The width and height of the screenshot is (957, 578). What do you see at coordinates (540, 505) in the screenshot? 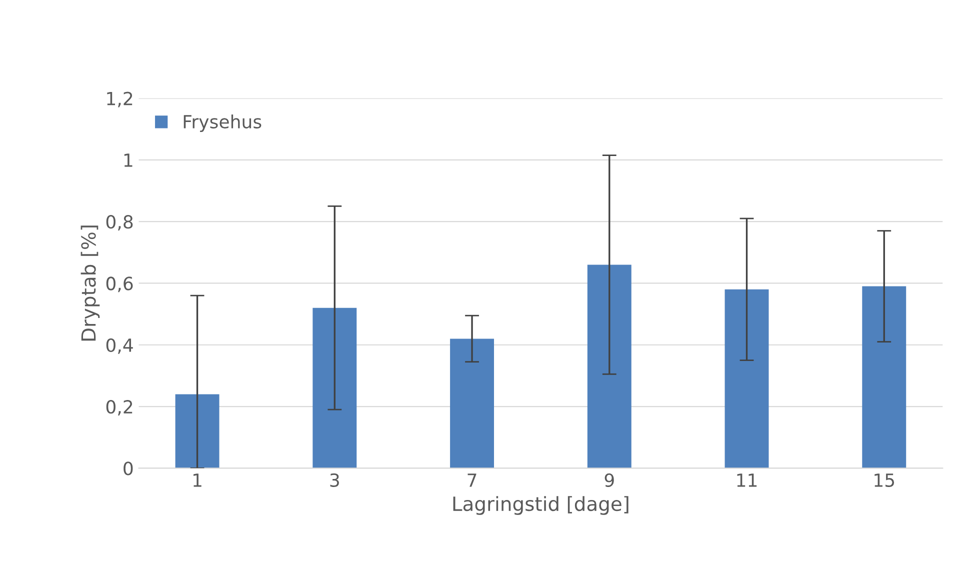
I see `x-axis-title: Lagringstid [dage]` at bounding box center [540, 505].